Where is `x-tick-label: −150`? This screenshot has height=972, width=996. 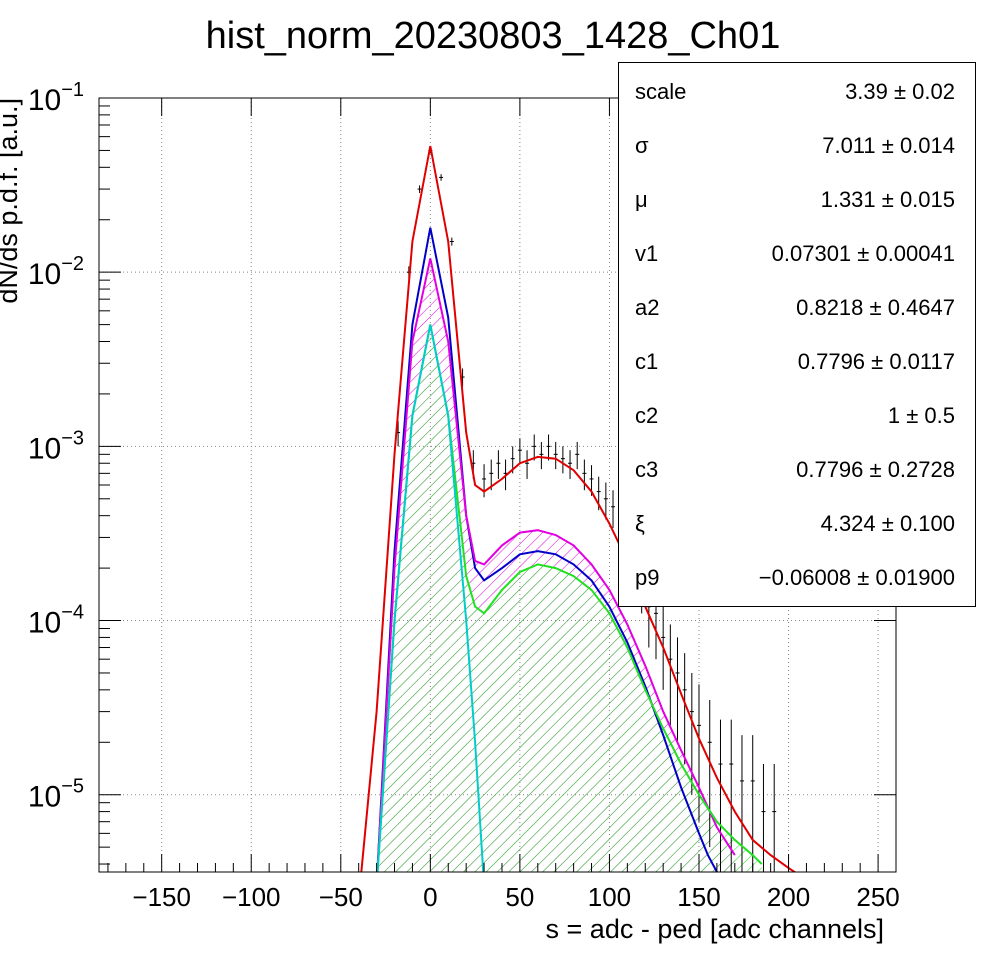
x-tick-label: −150 is located at coordinates (161, 897).